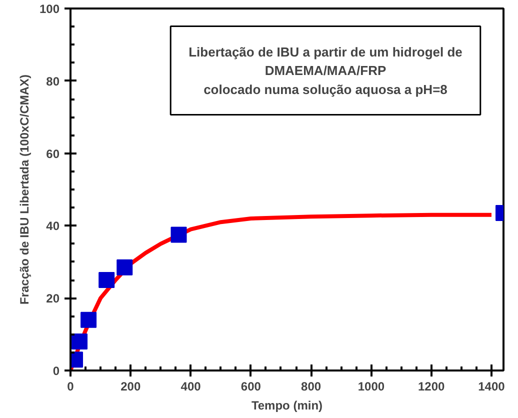  I want to click on y-axis-title: Fracção de IBU Libertada (100xC/CMAX), so click(24, 189).